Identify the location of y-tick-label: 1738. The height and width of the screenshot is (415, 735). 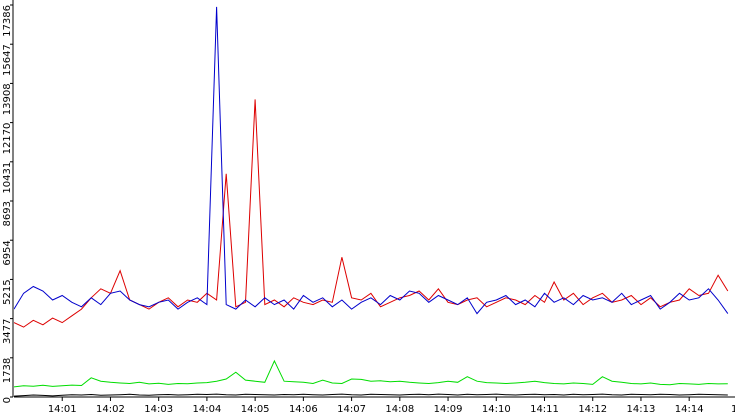
(7, 370).